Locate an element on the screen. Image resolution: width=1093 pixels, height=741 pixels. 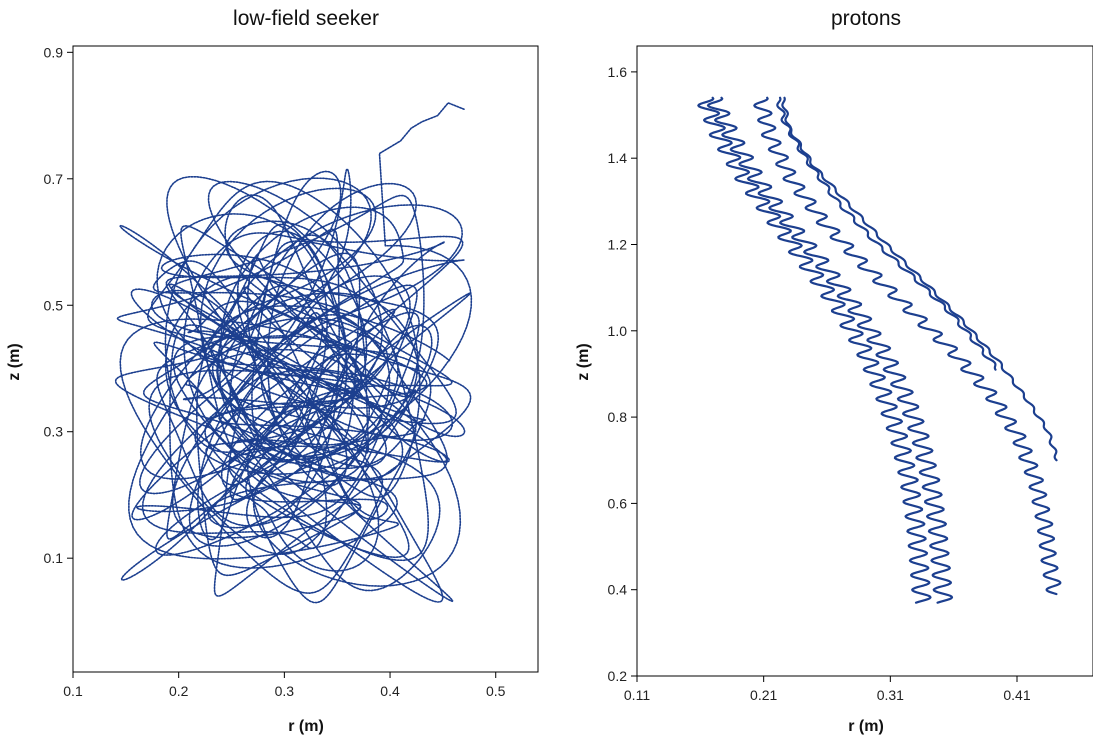
y-tick-label: 1.2 is located at coordinates (618, 244).